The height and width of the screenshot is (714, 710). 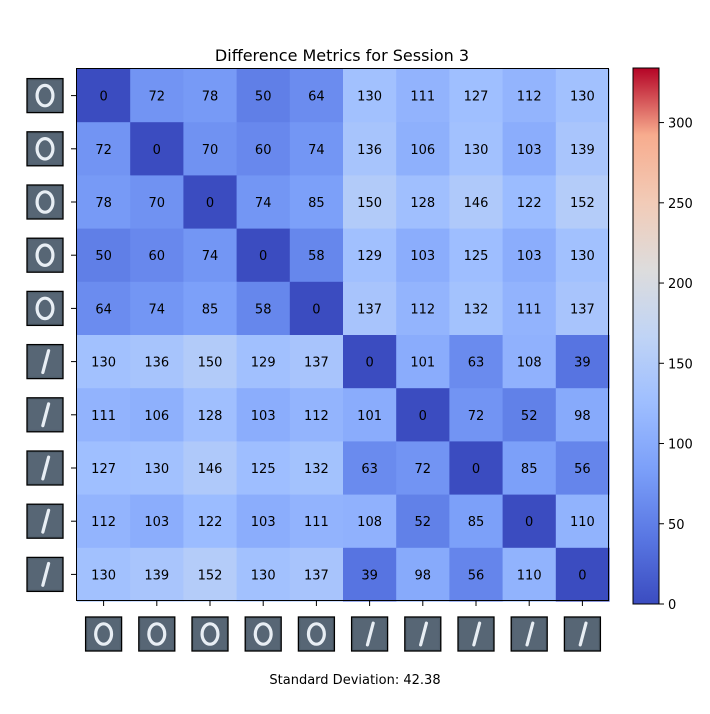 I want to click on colorbar-tick-label: 100, so click(x=680, y=445).